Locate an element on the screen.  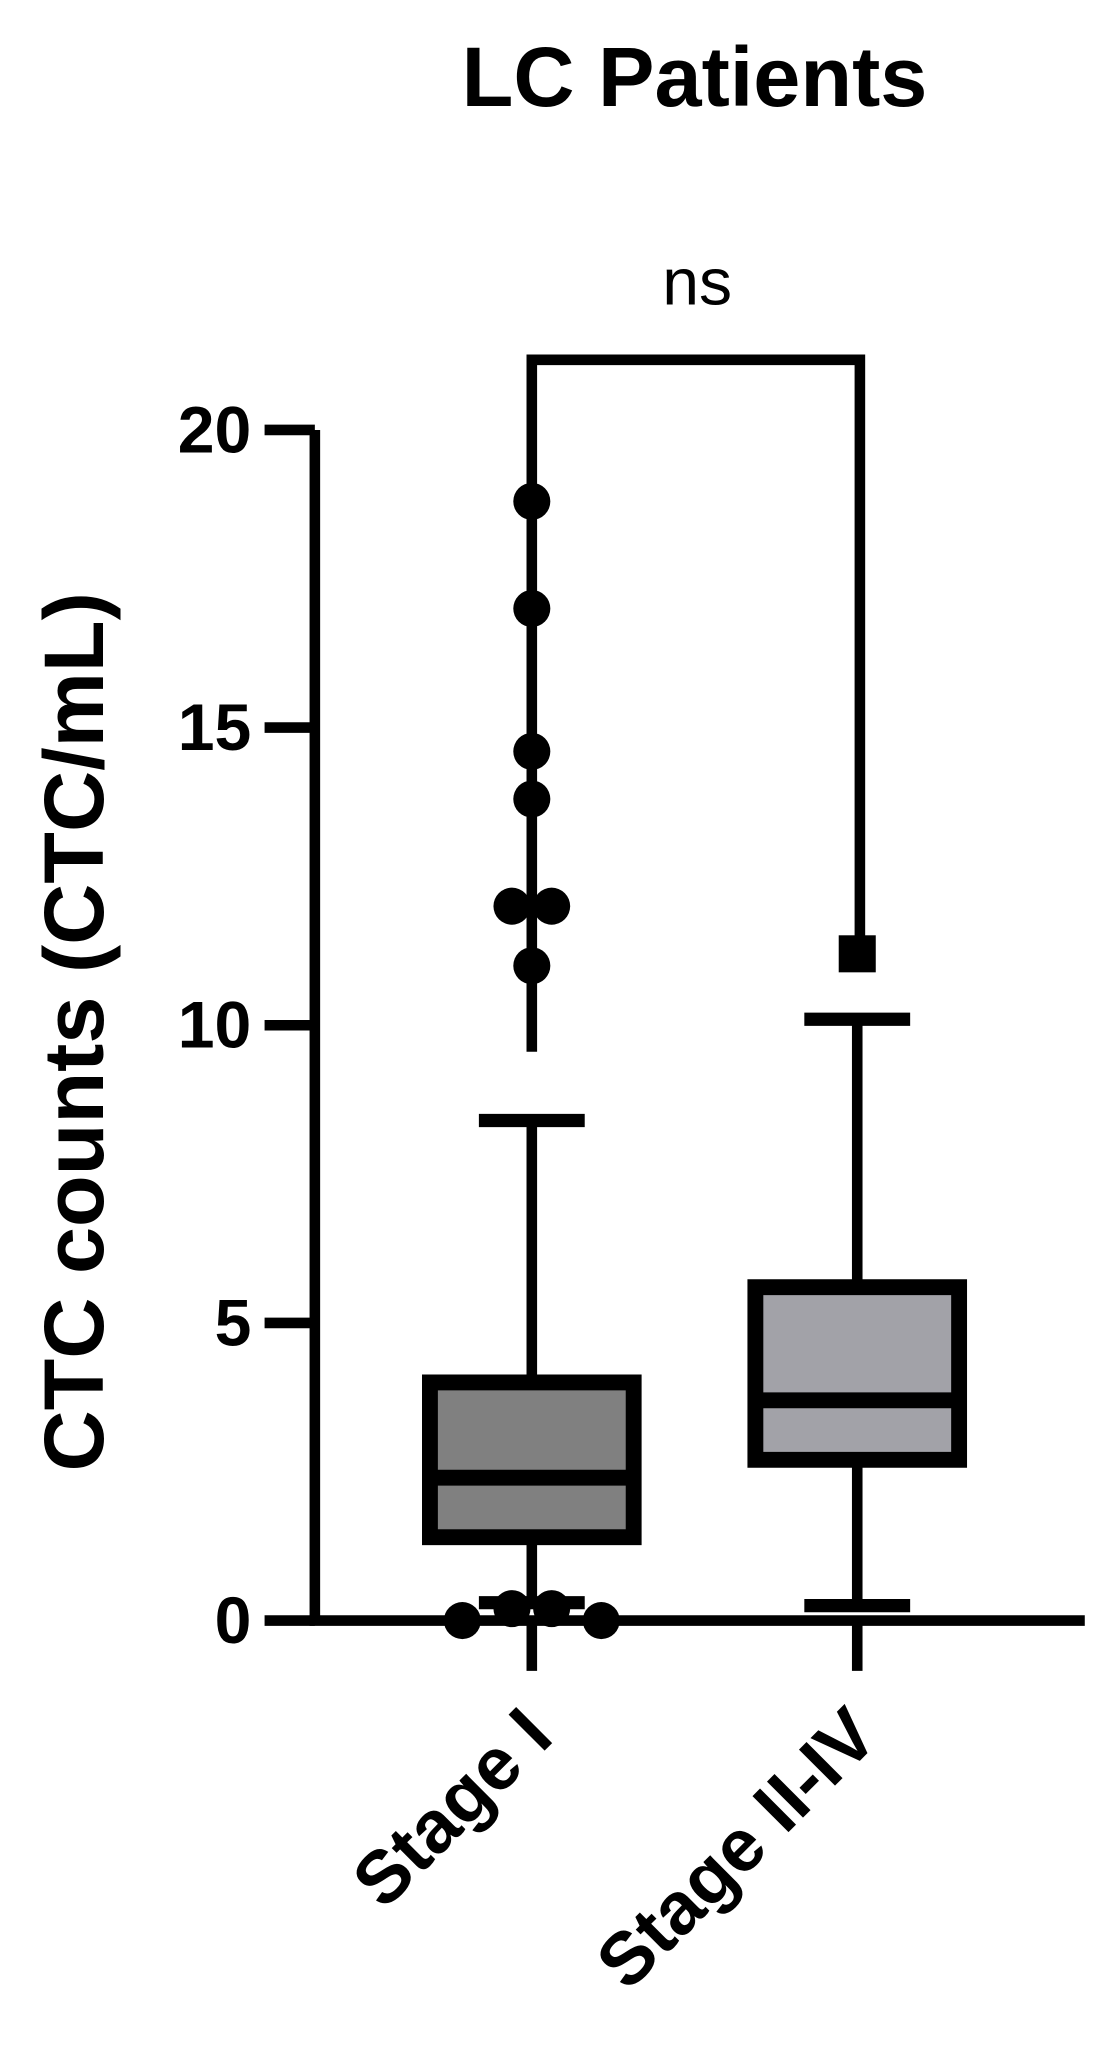
y-tick-label: 15 is located at coordinates (215, 728).